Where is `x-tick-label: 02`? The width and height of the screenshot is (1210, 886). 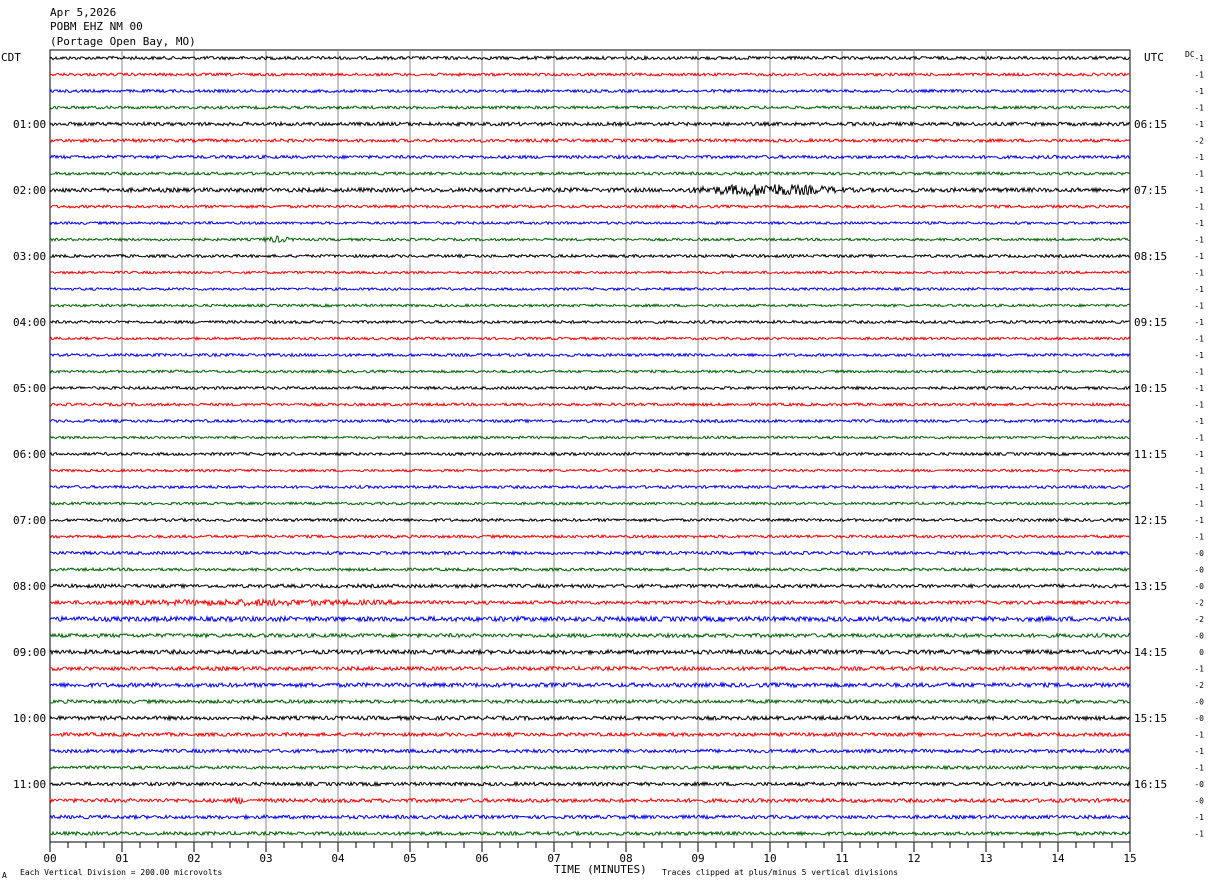
x-tick-label: 02 is located at coordinates (193, 858).